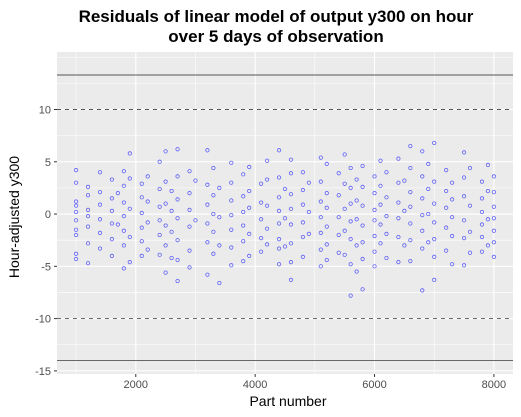 This screenshot has width=521, height=417. What do you see at coordinates (46, 241) in the screenshot?
I see `y-axis-ticks: -15 -10 -5 0 5 10` at bounding box center [46, 241].